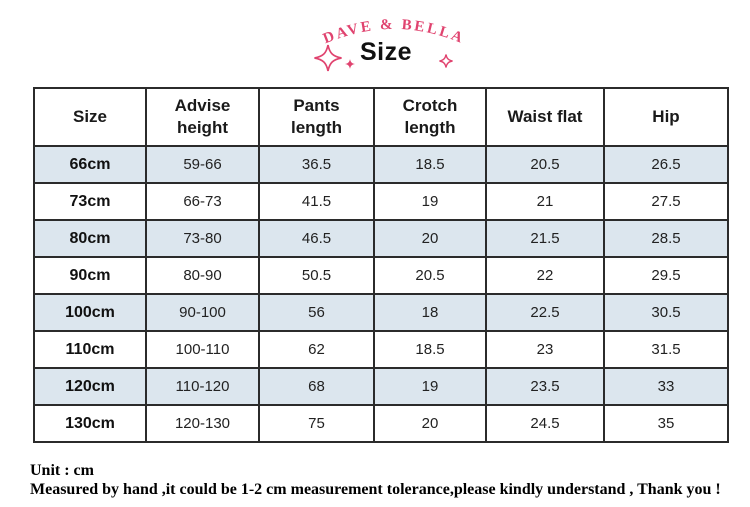 The width and height of the screenshot is (750, 507). I want to click on size-cell: 100cm, so click(90, 312).